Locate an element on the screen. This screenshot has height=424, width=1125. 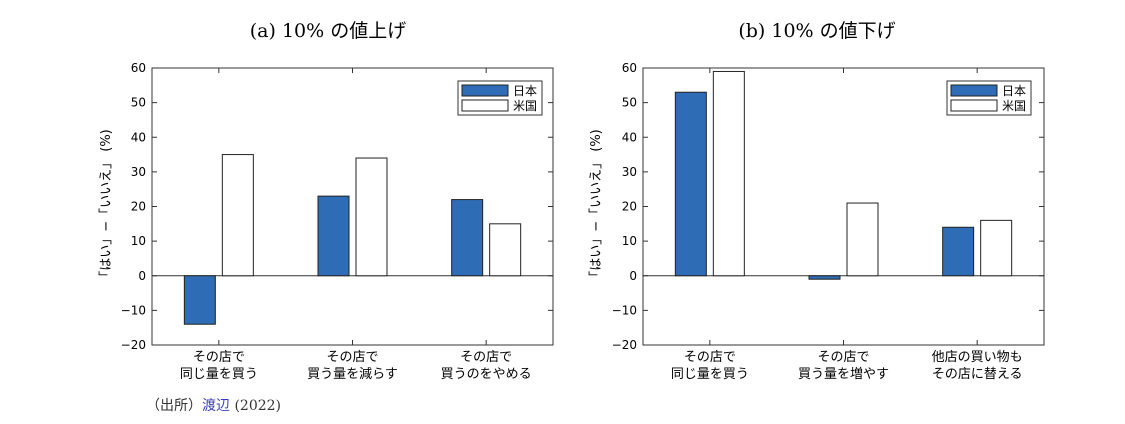
chart-title: (b) 10% の値下げ is located at coordinates (816, 31).